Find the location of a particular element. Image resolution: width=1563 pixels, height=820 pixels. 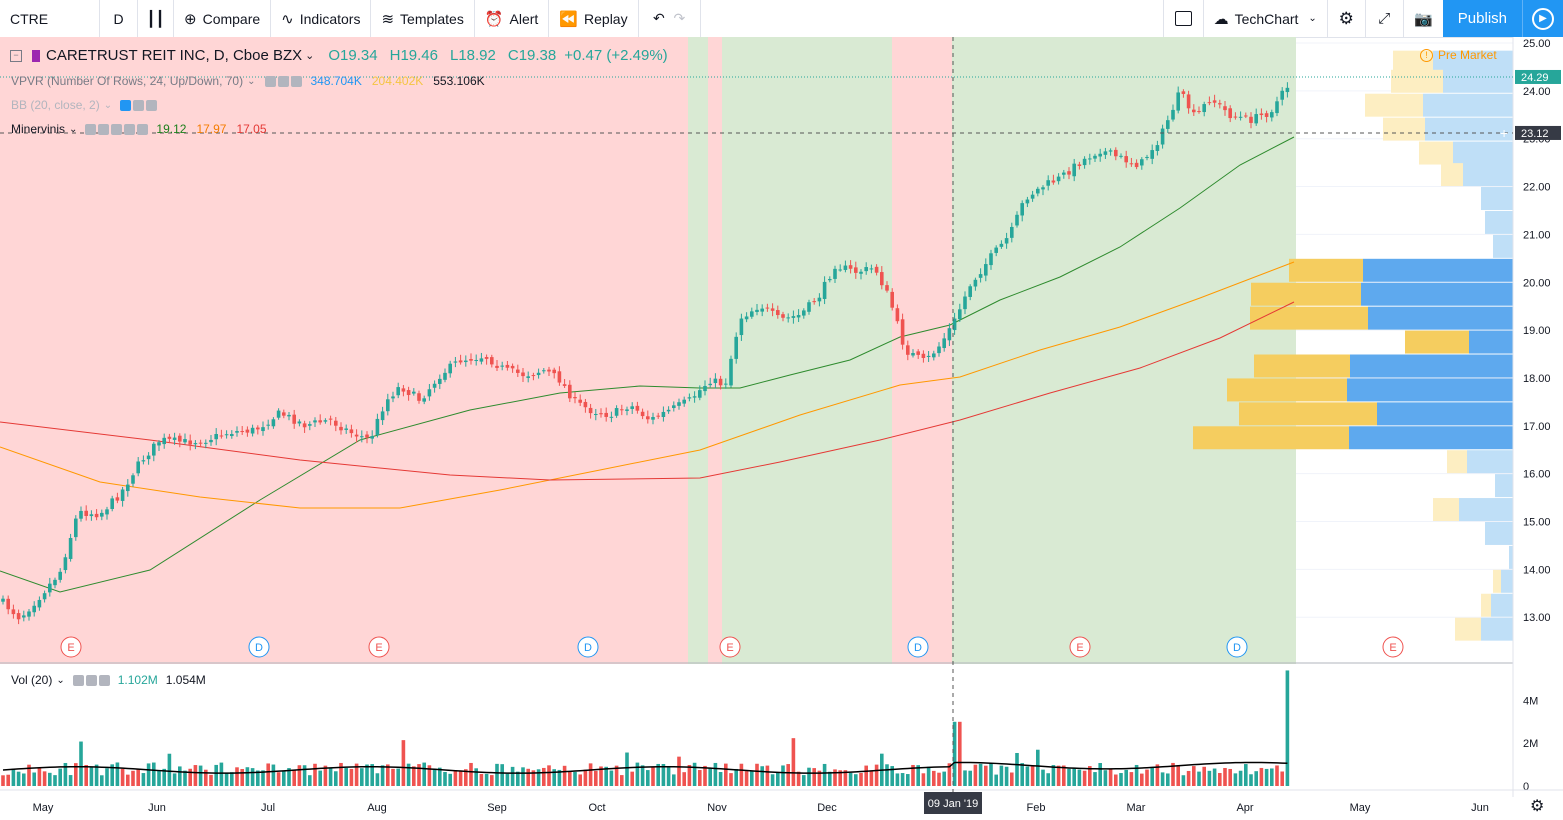

play-button: ▶ is located at coordinates (1542, 18).